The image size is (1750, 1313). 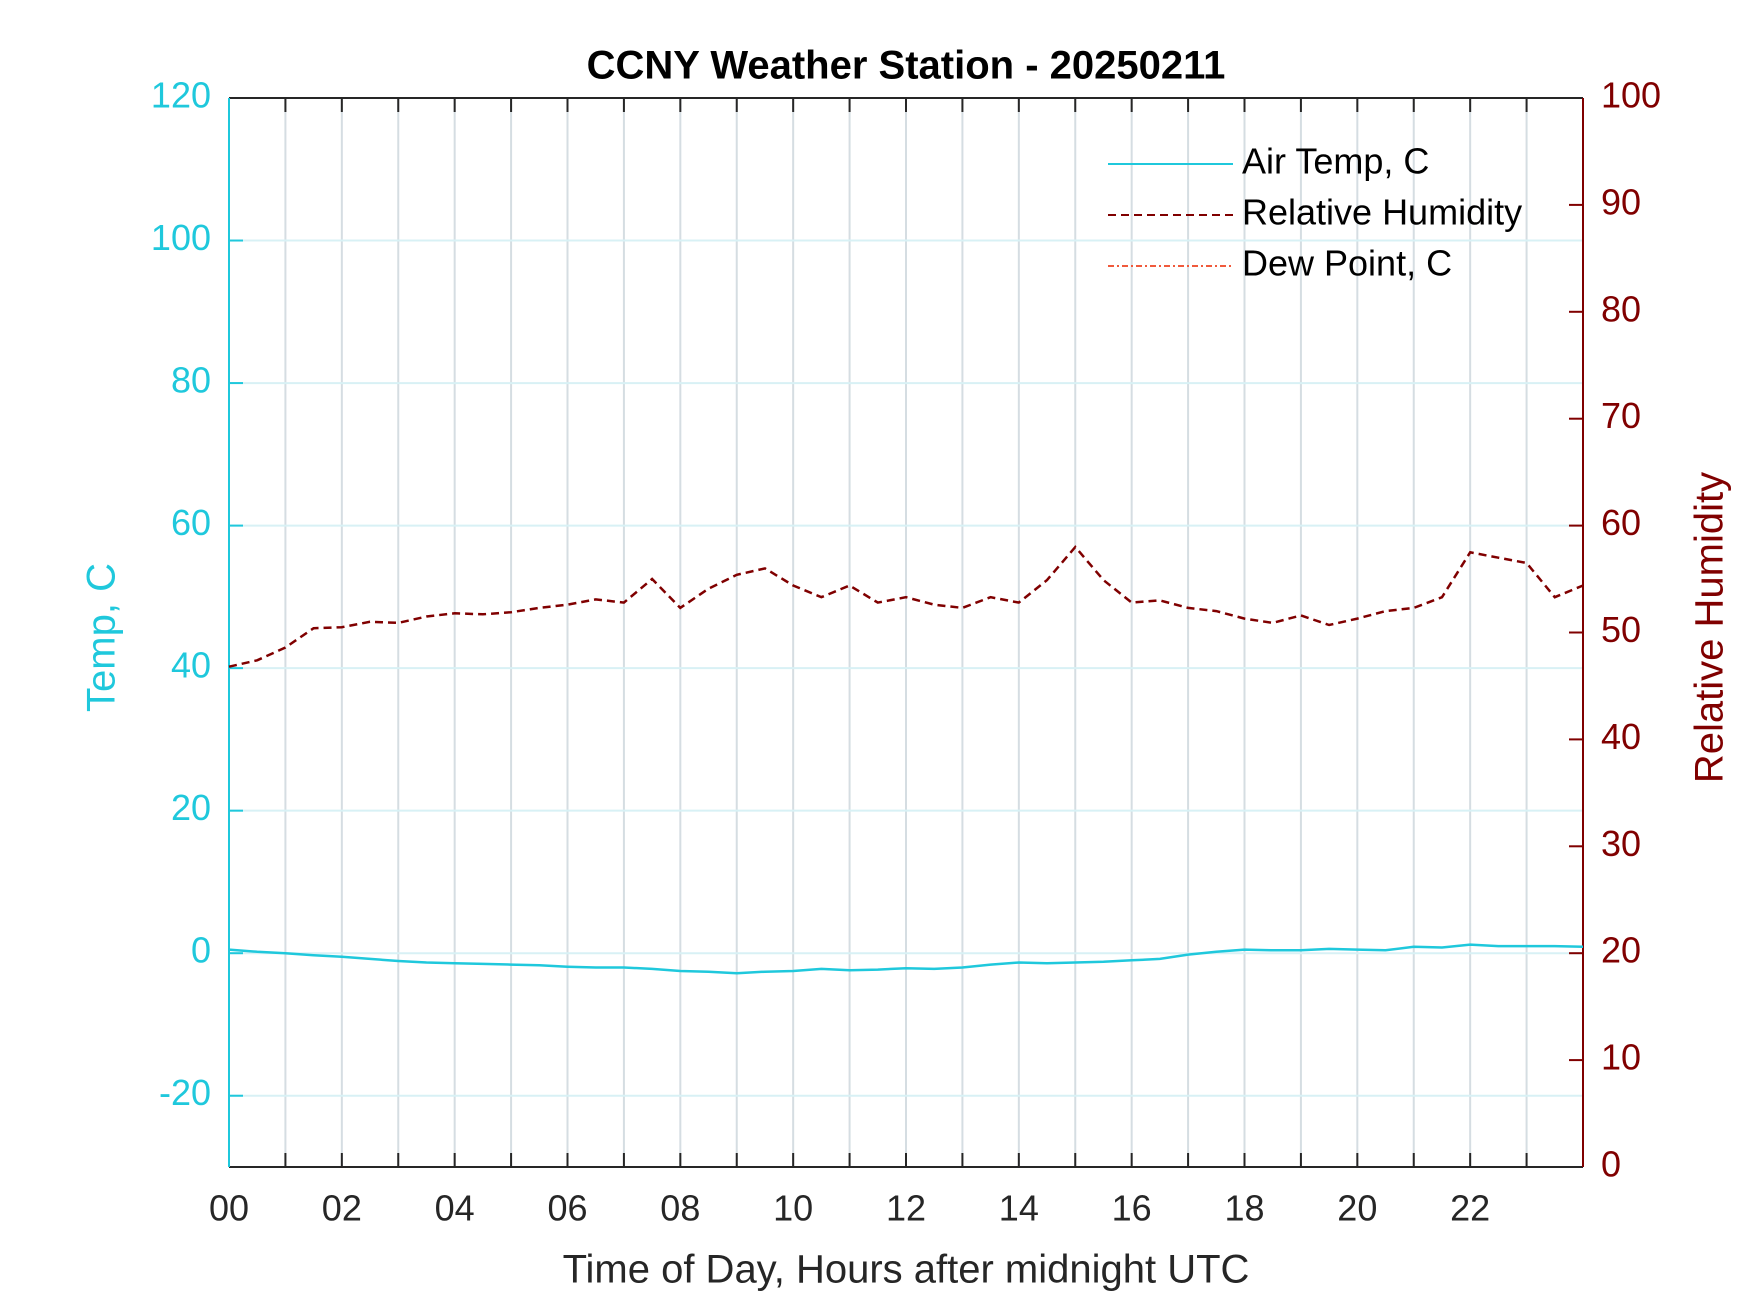 What do you see at coordinates (906, 1270) in the screenshot?
I see `x-axis-label: Time of Day, Hours after midnight UTC` at bounding box center [906, 1270].